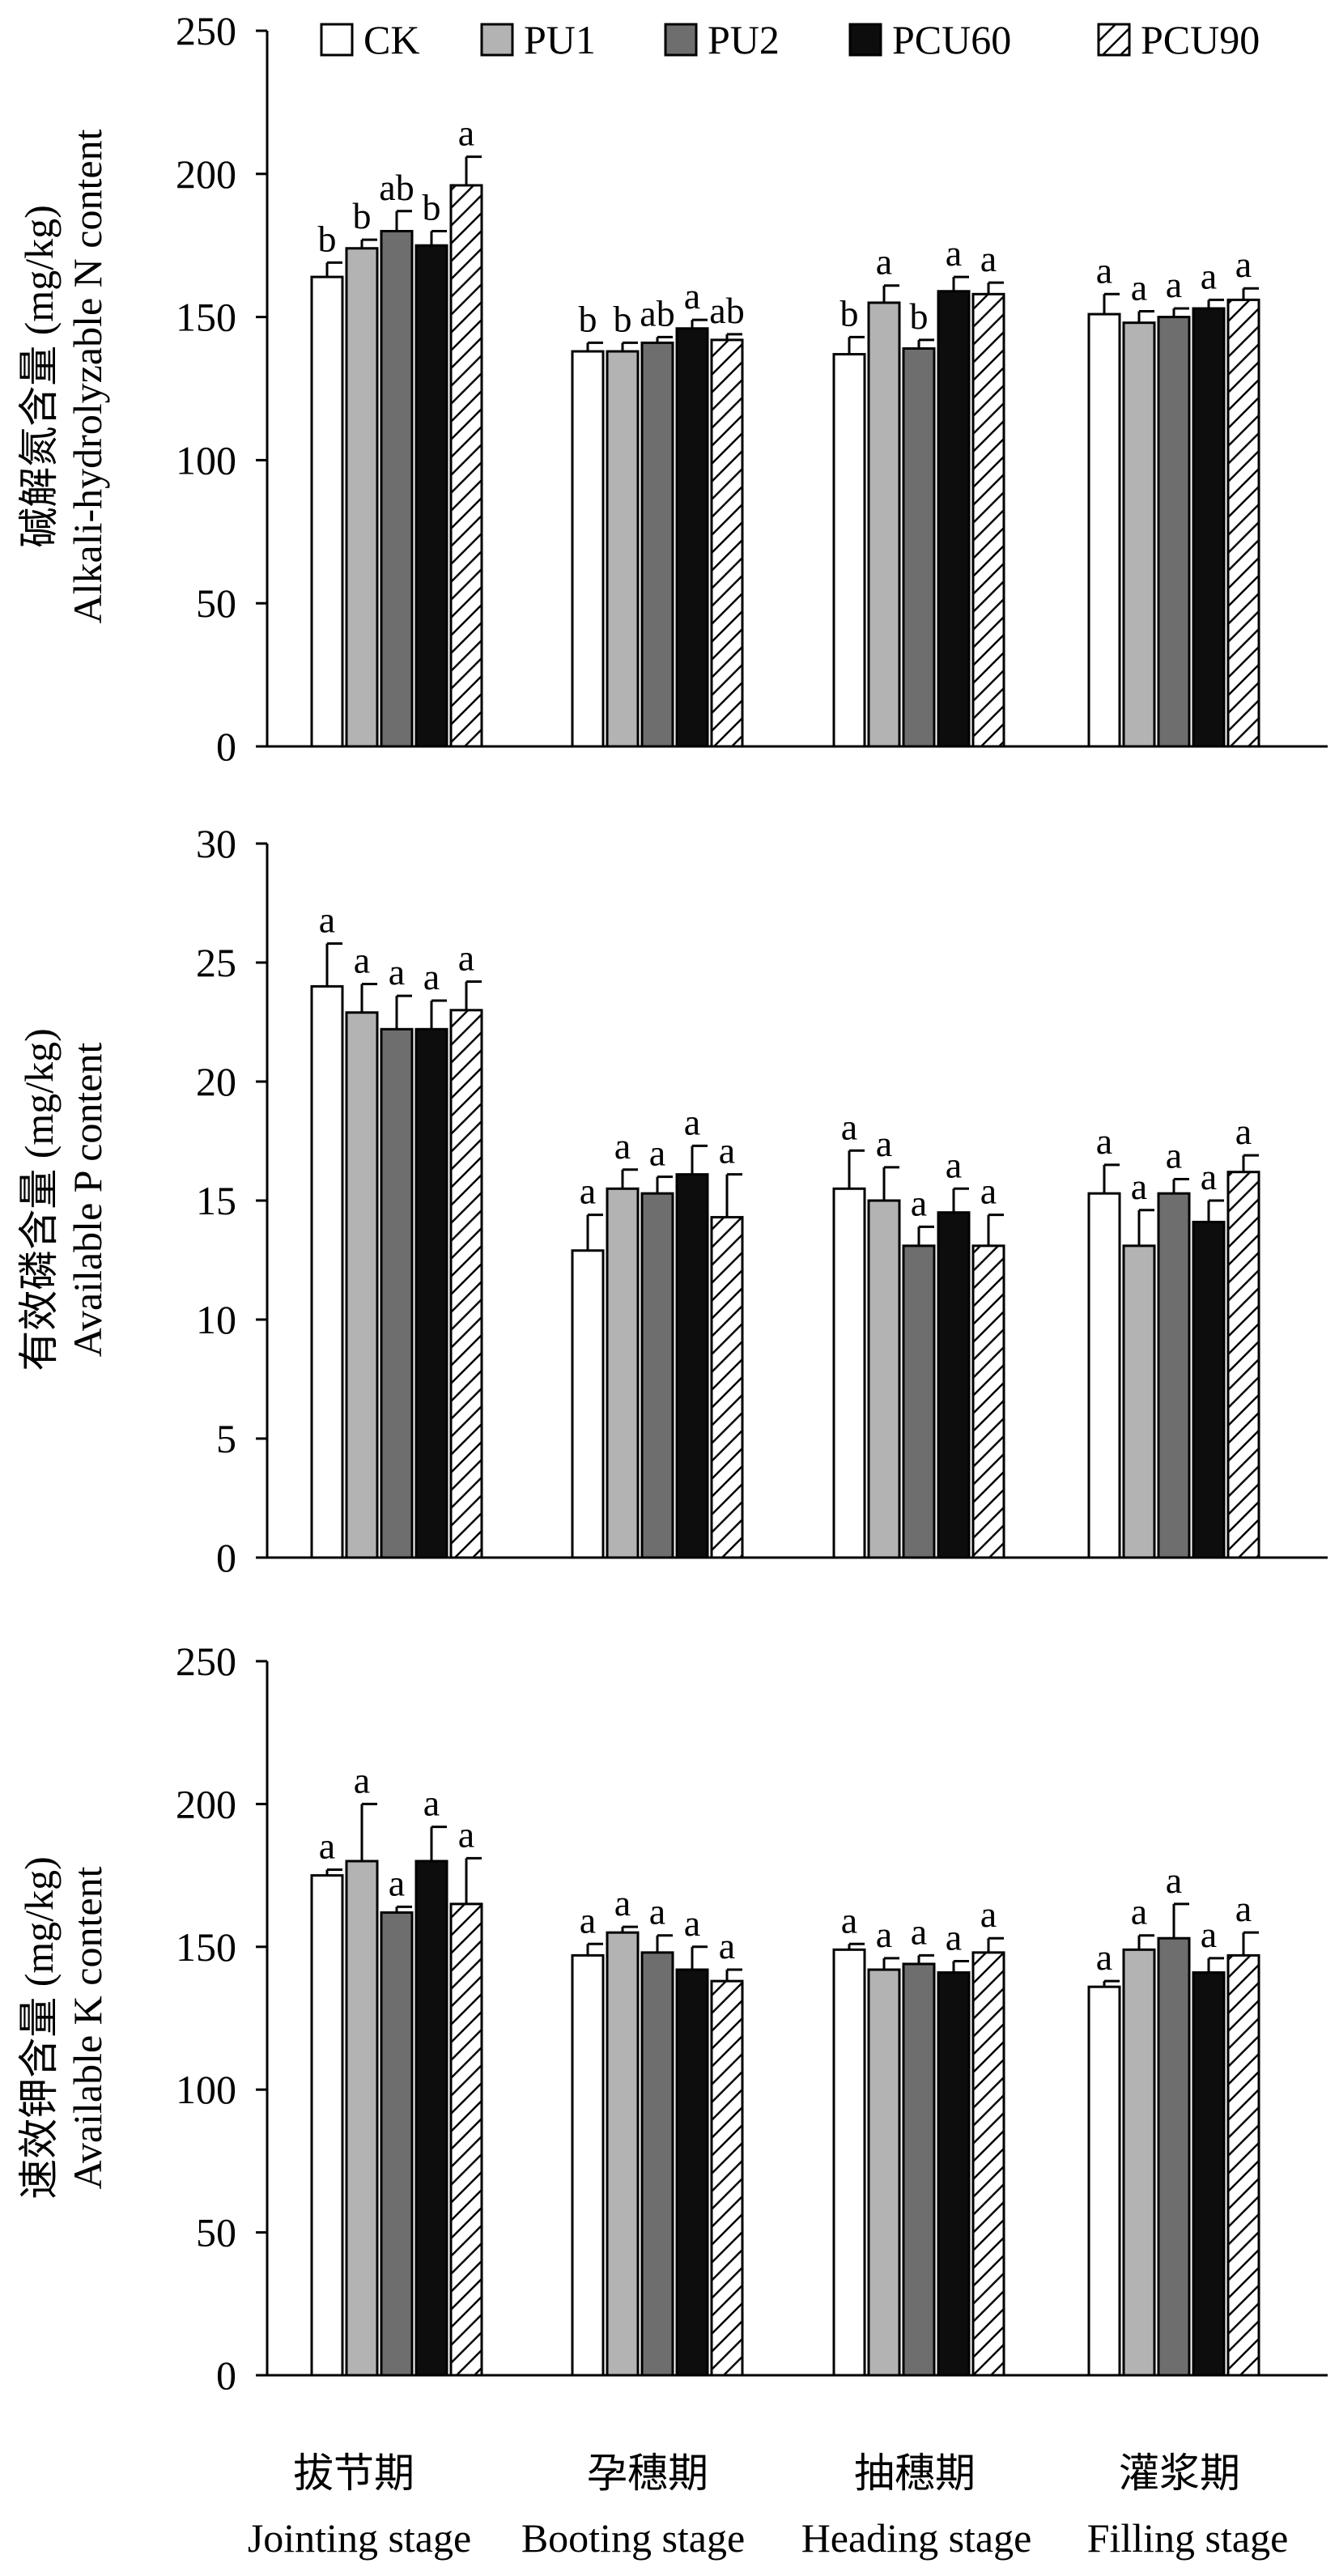  What do you see at coordinates (87, 2027) in the screenshot?
I see `ylabel-en: Available K content` at bounding box center [87, 2027].